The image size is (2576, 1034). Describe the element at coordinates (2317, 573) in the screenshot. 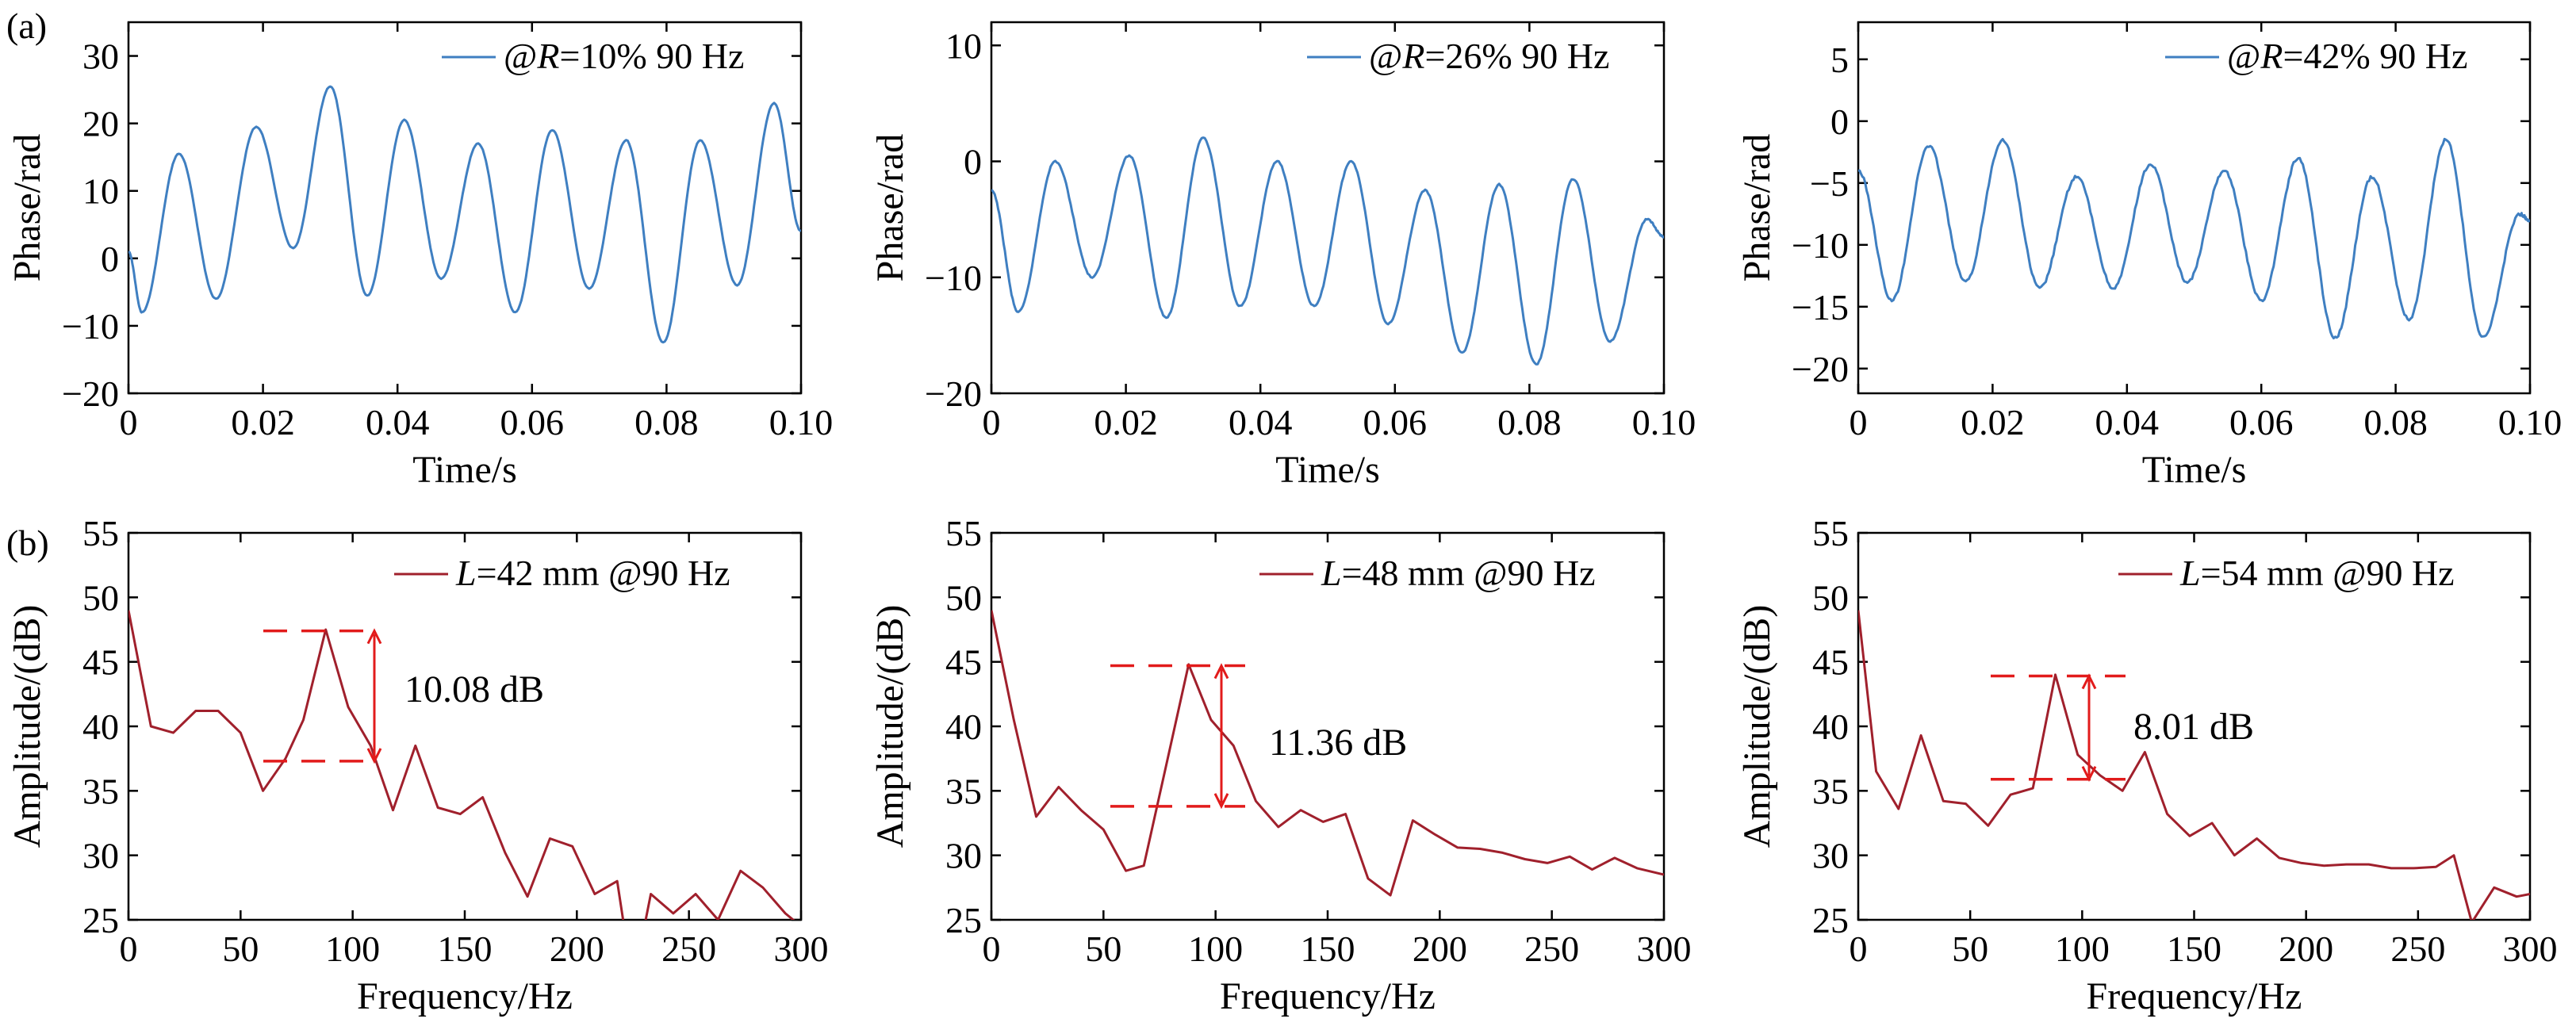

I see `legend-label: L=54 mm @90 Hz` at that location.